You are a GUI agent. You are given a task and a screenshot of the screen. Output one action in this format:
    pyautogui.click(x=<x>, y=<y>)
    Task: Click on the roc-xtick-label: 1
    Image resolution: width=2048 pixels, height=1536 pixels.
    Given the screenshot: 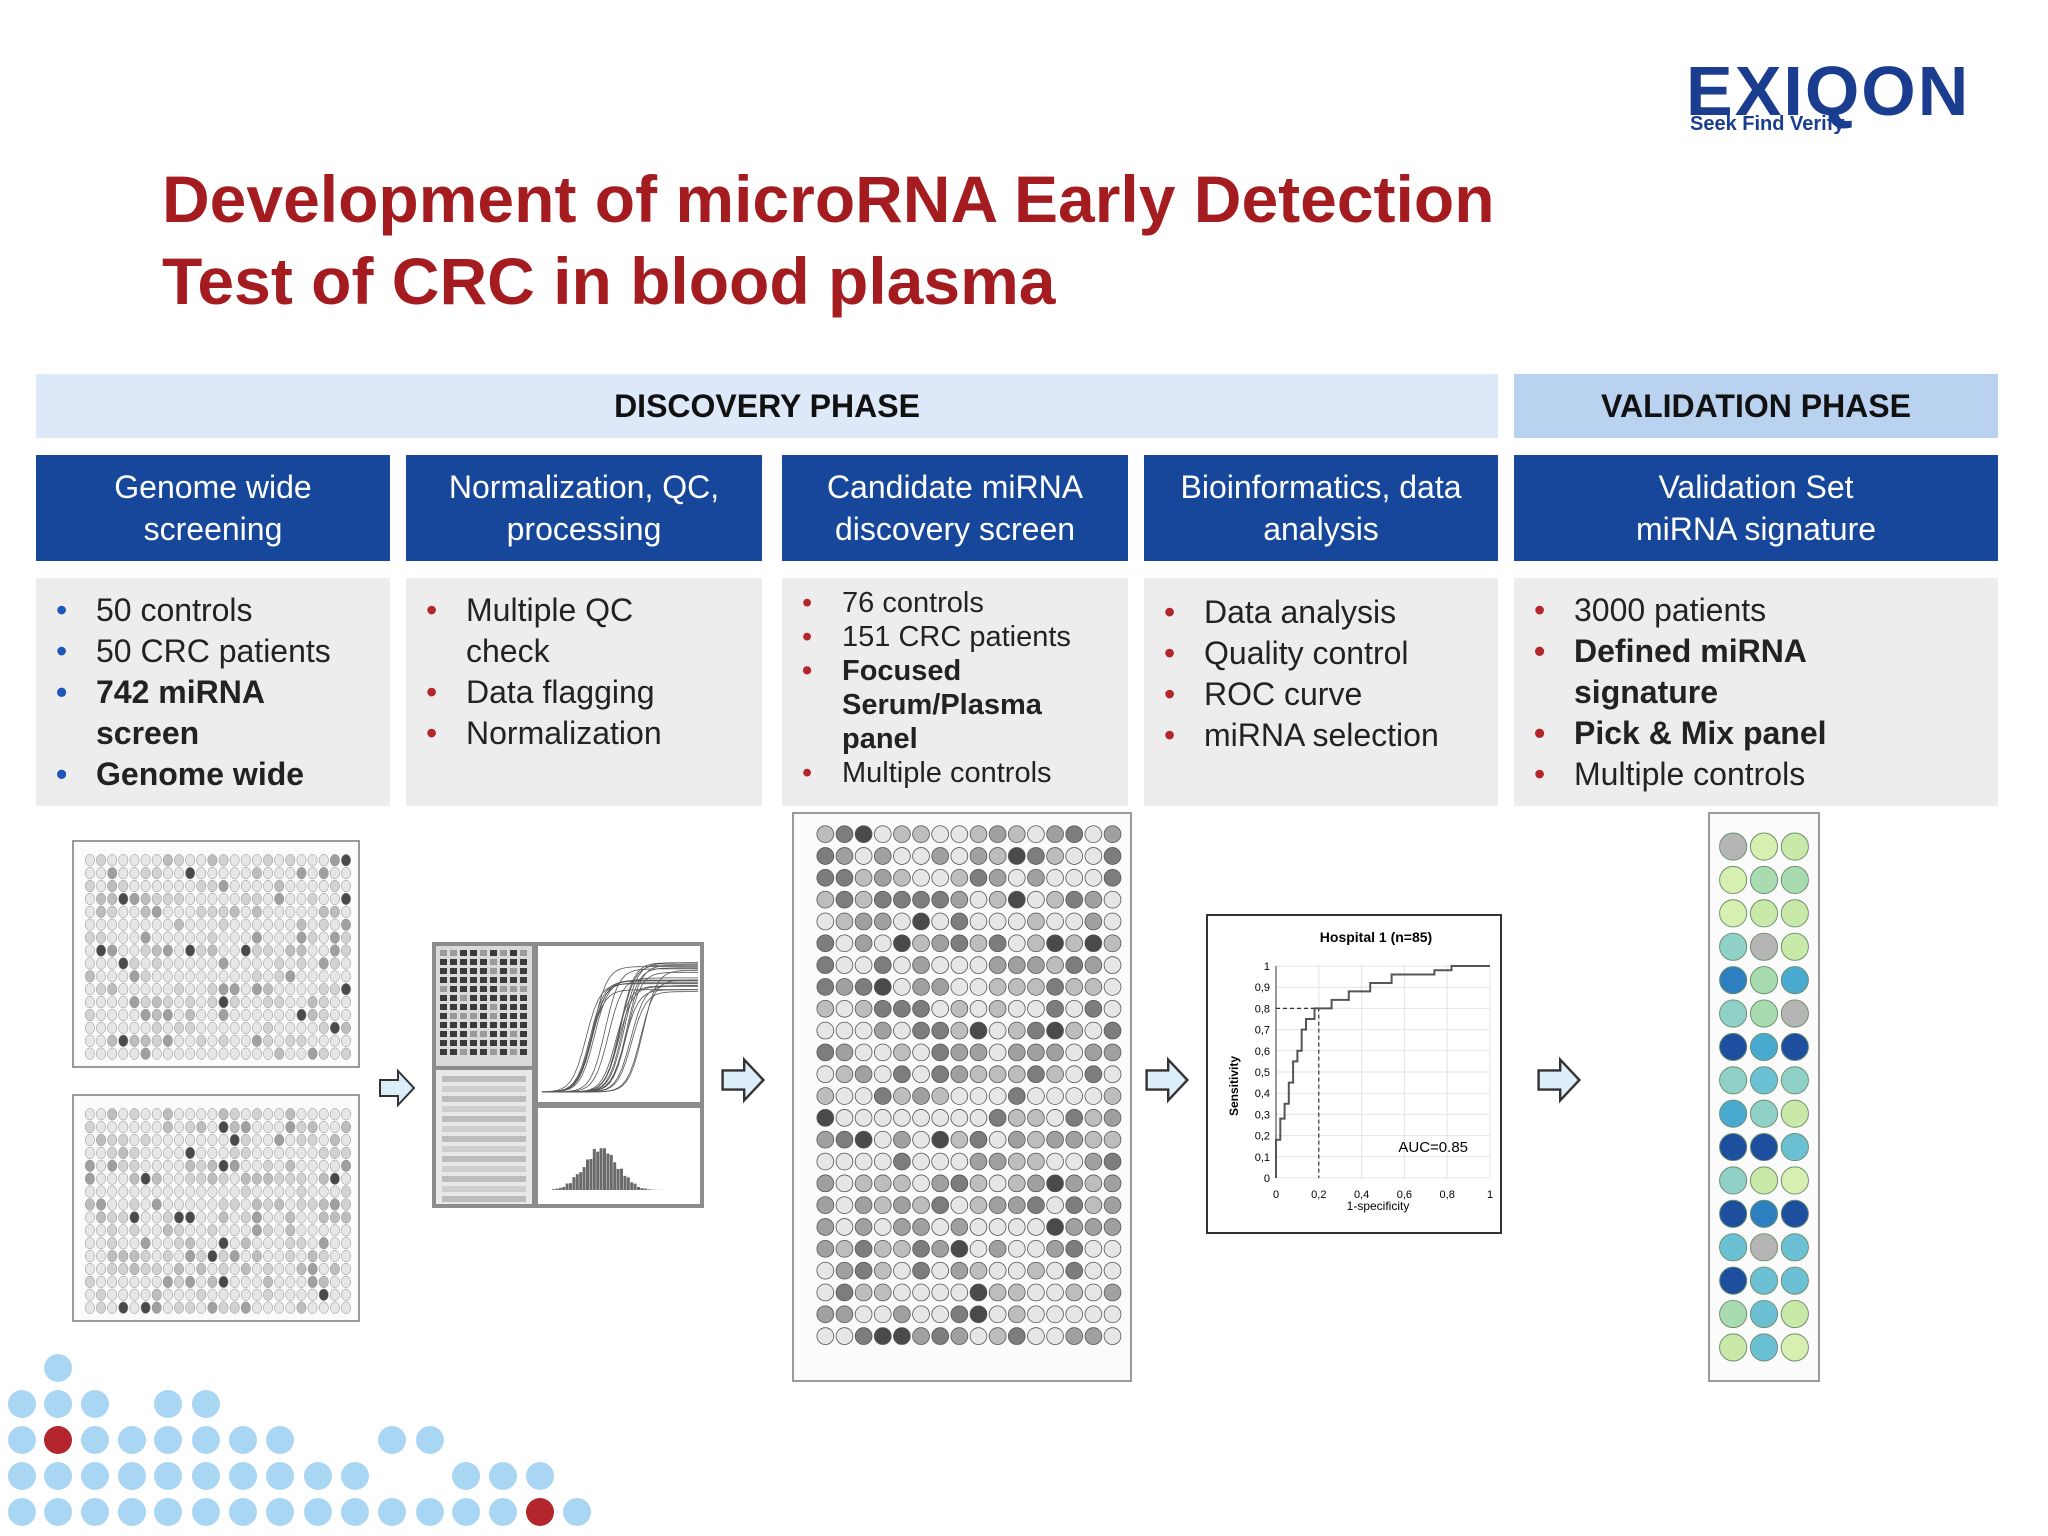 What is the action you would take?
    pyautogui.click(x=1490, y=1195)
    